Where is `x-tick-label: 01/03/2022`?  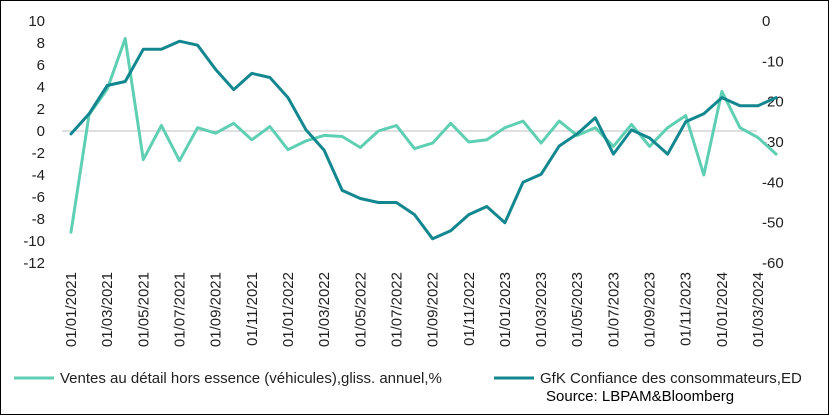
x-tick-label: 01/03/2022 is located at coordinates (324, 309).